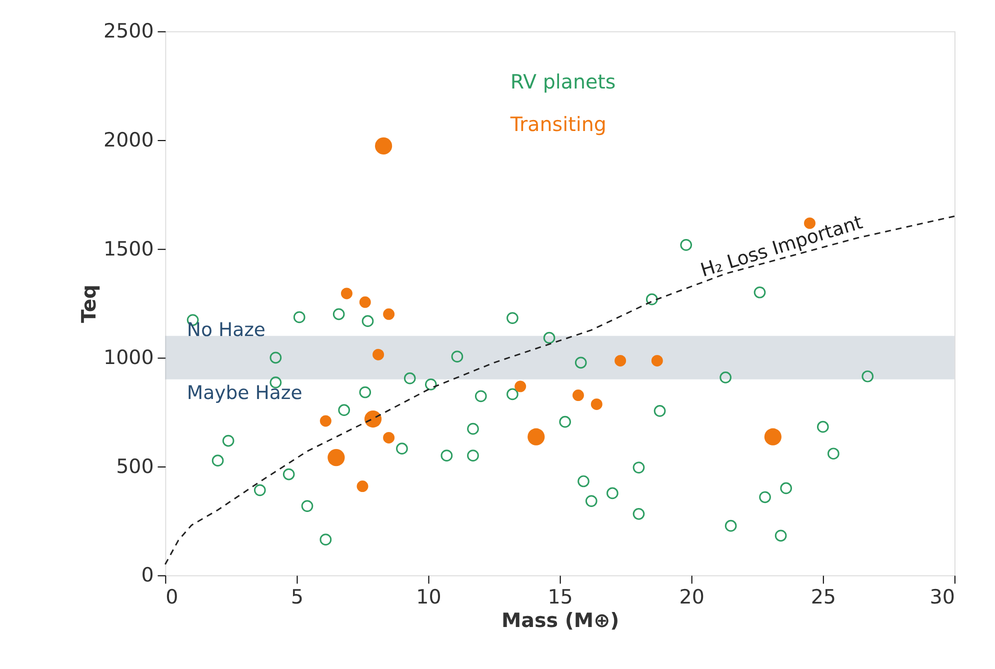 The image size is (995, 669). What do you see at coordinates (557, 124) in the screenshot?
I see `text: Transiting` at bounding box center [557, 124].